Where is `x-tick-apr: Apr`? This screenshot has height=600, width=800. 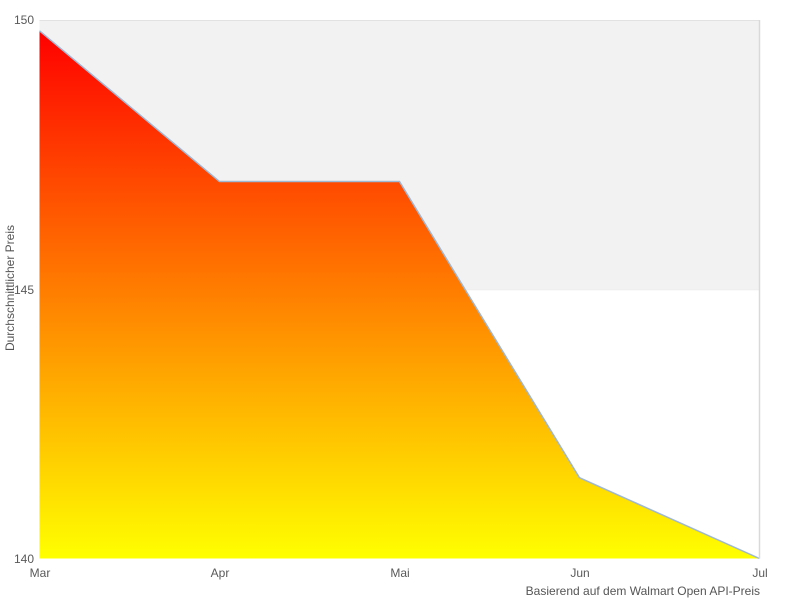 x-tick-apr: Apr is located at coordinates (220, 573).